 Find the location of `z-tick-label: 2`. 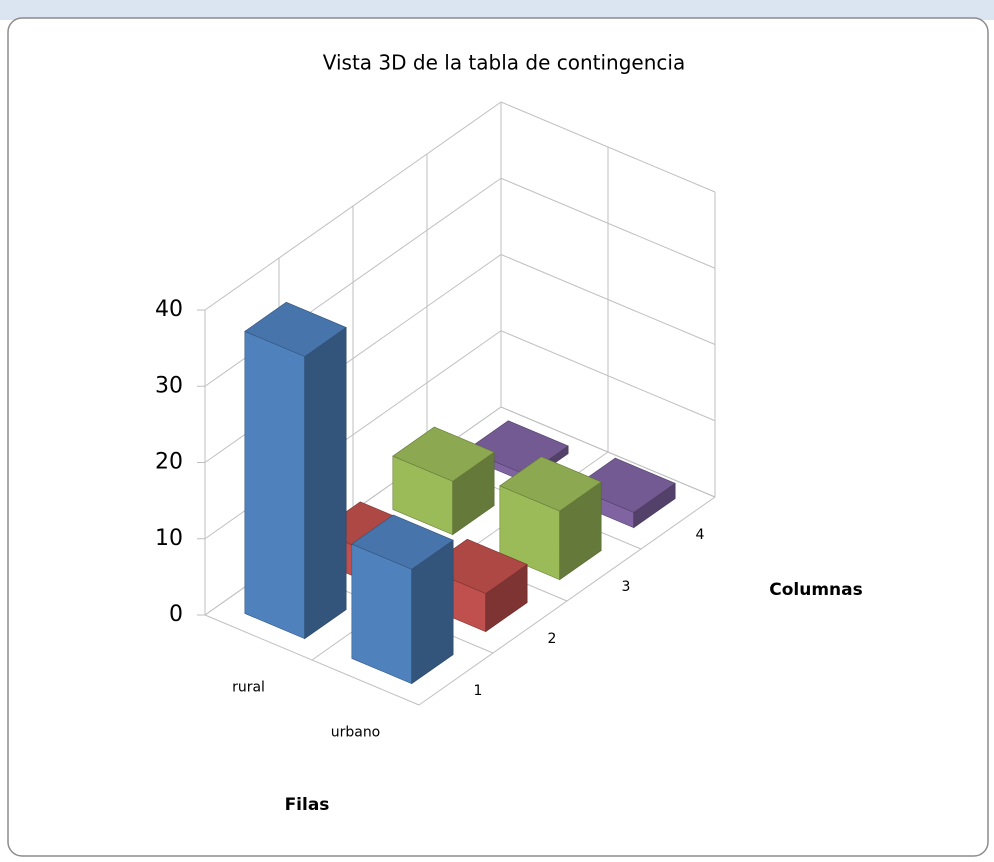

z-tick-label: 2 is located at coordinates (552, 639).